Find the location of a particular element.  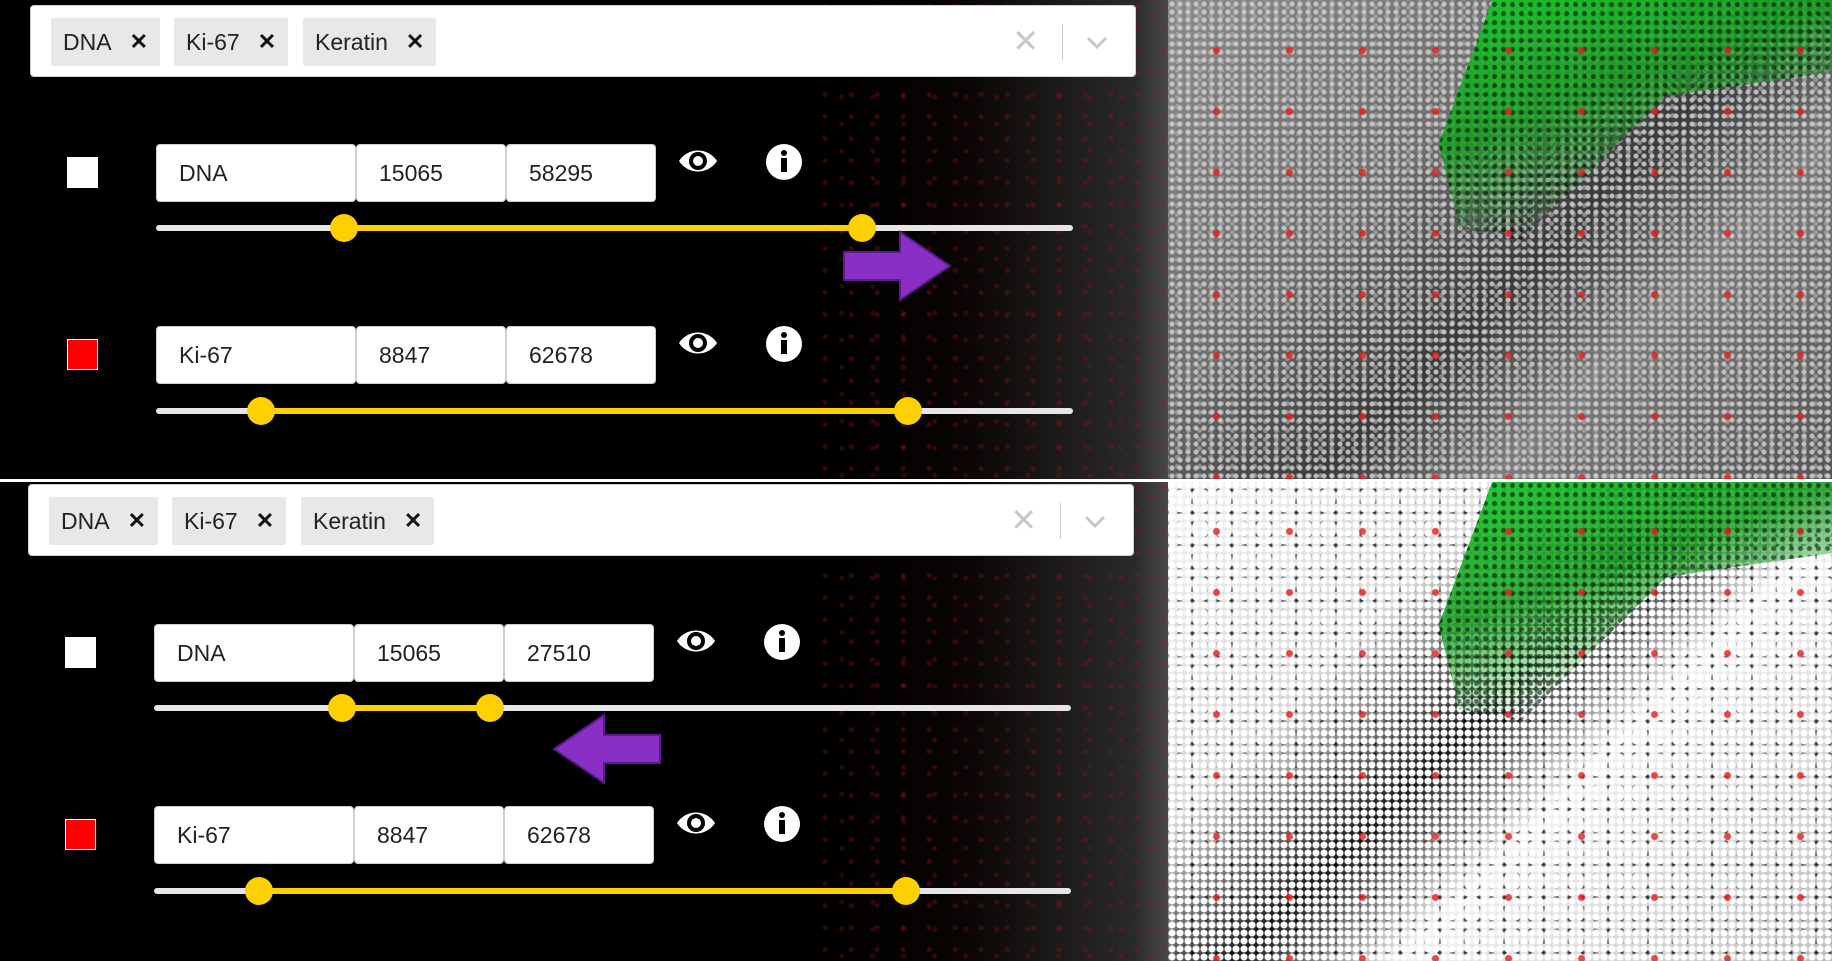

max-value-field: 27510 is located at coordinates (579, 653).